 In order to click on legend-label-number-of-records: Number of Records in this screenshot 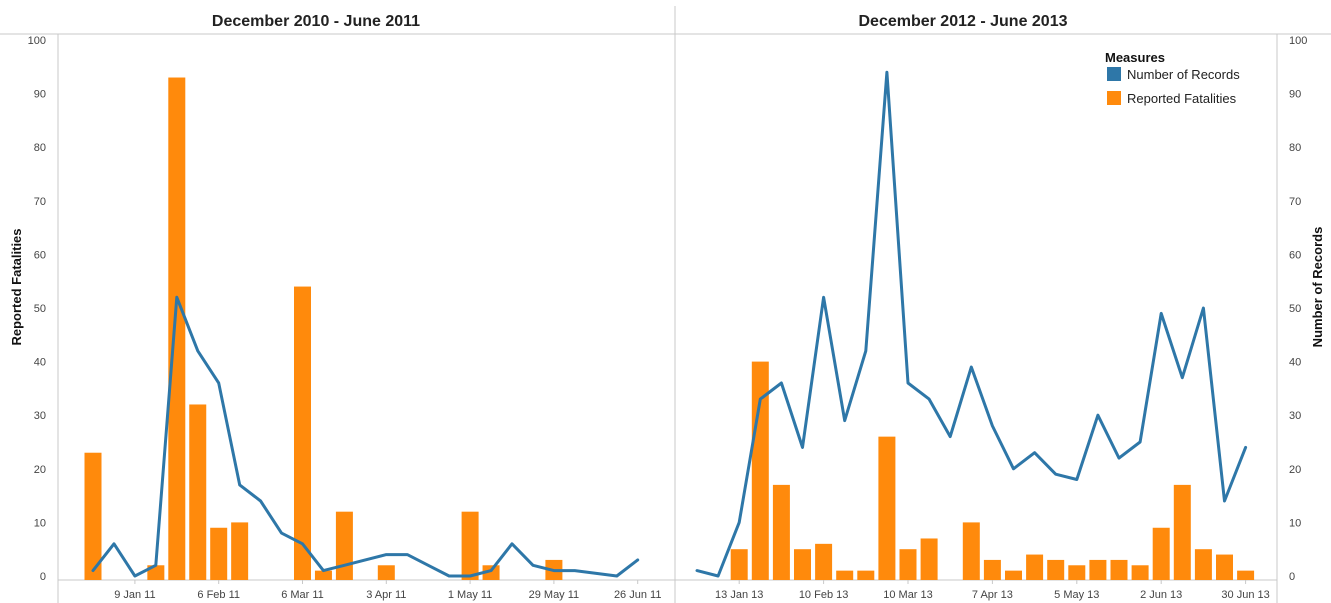, I will do `click(1183, 74)`.